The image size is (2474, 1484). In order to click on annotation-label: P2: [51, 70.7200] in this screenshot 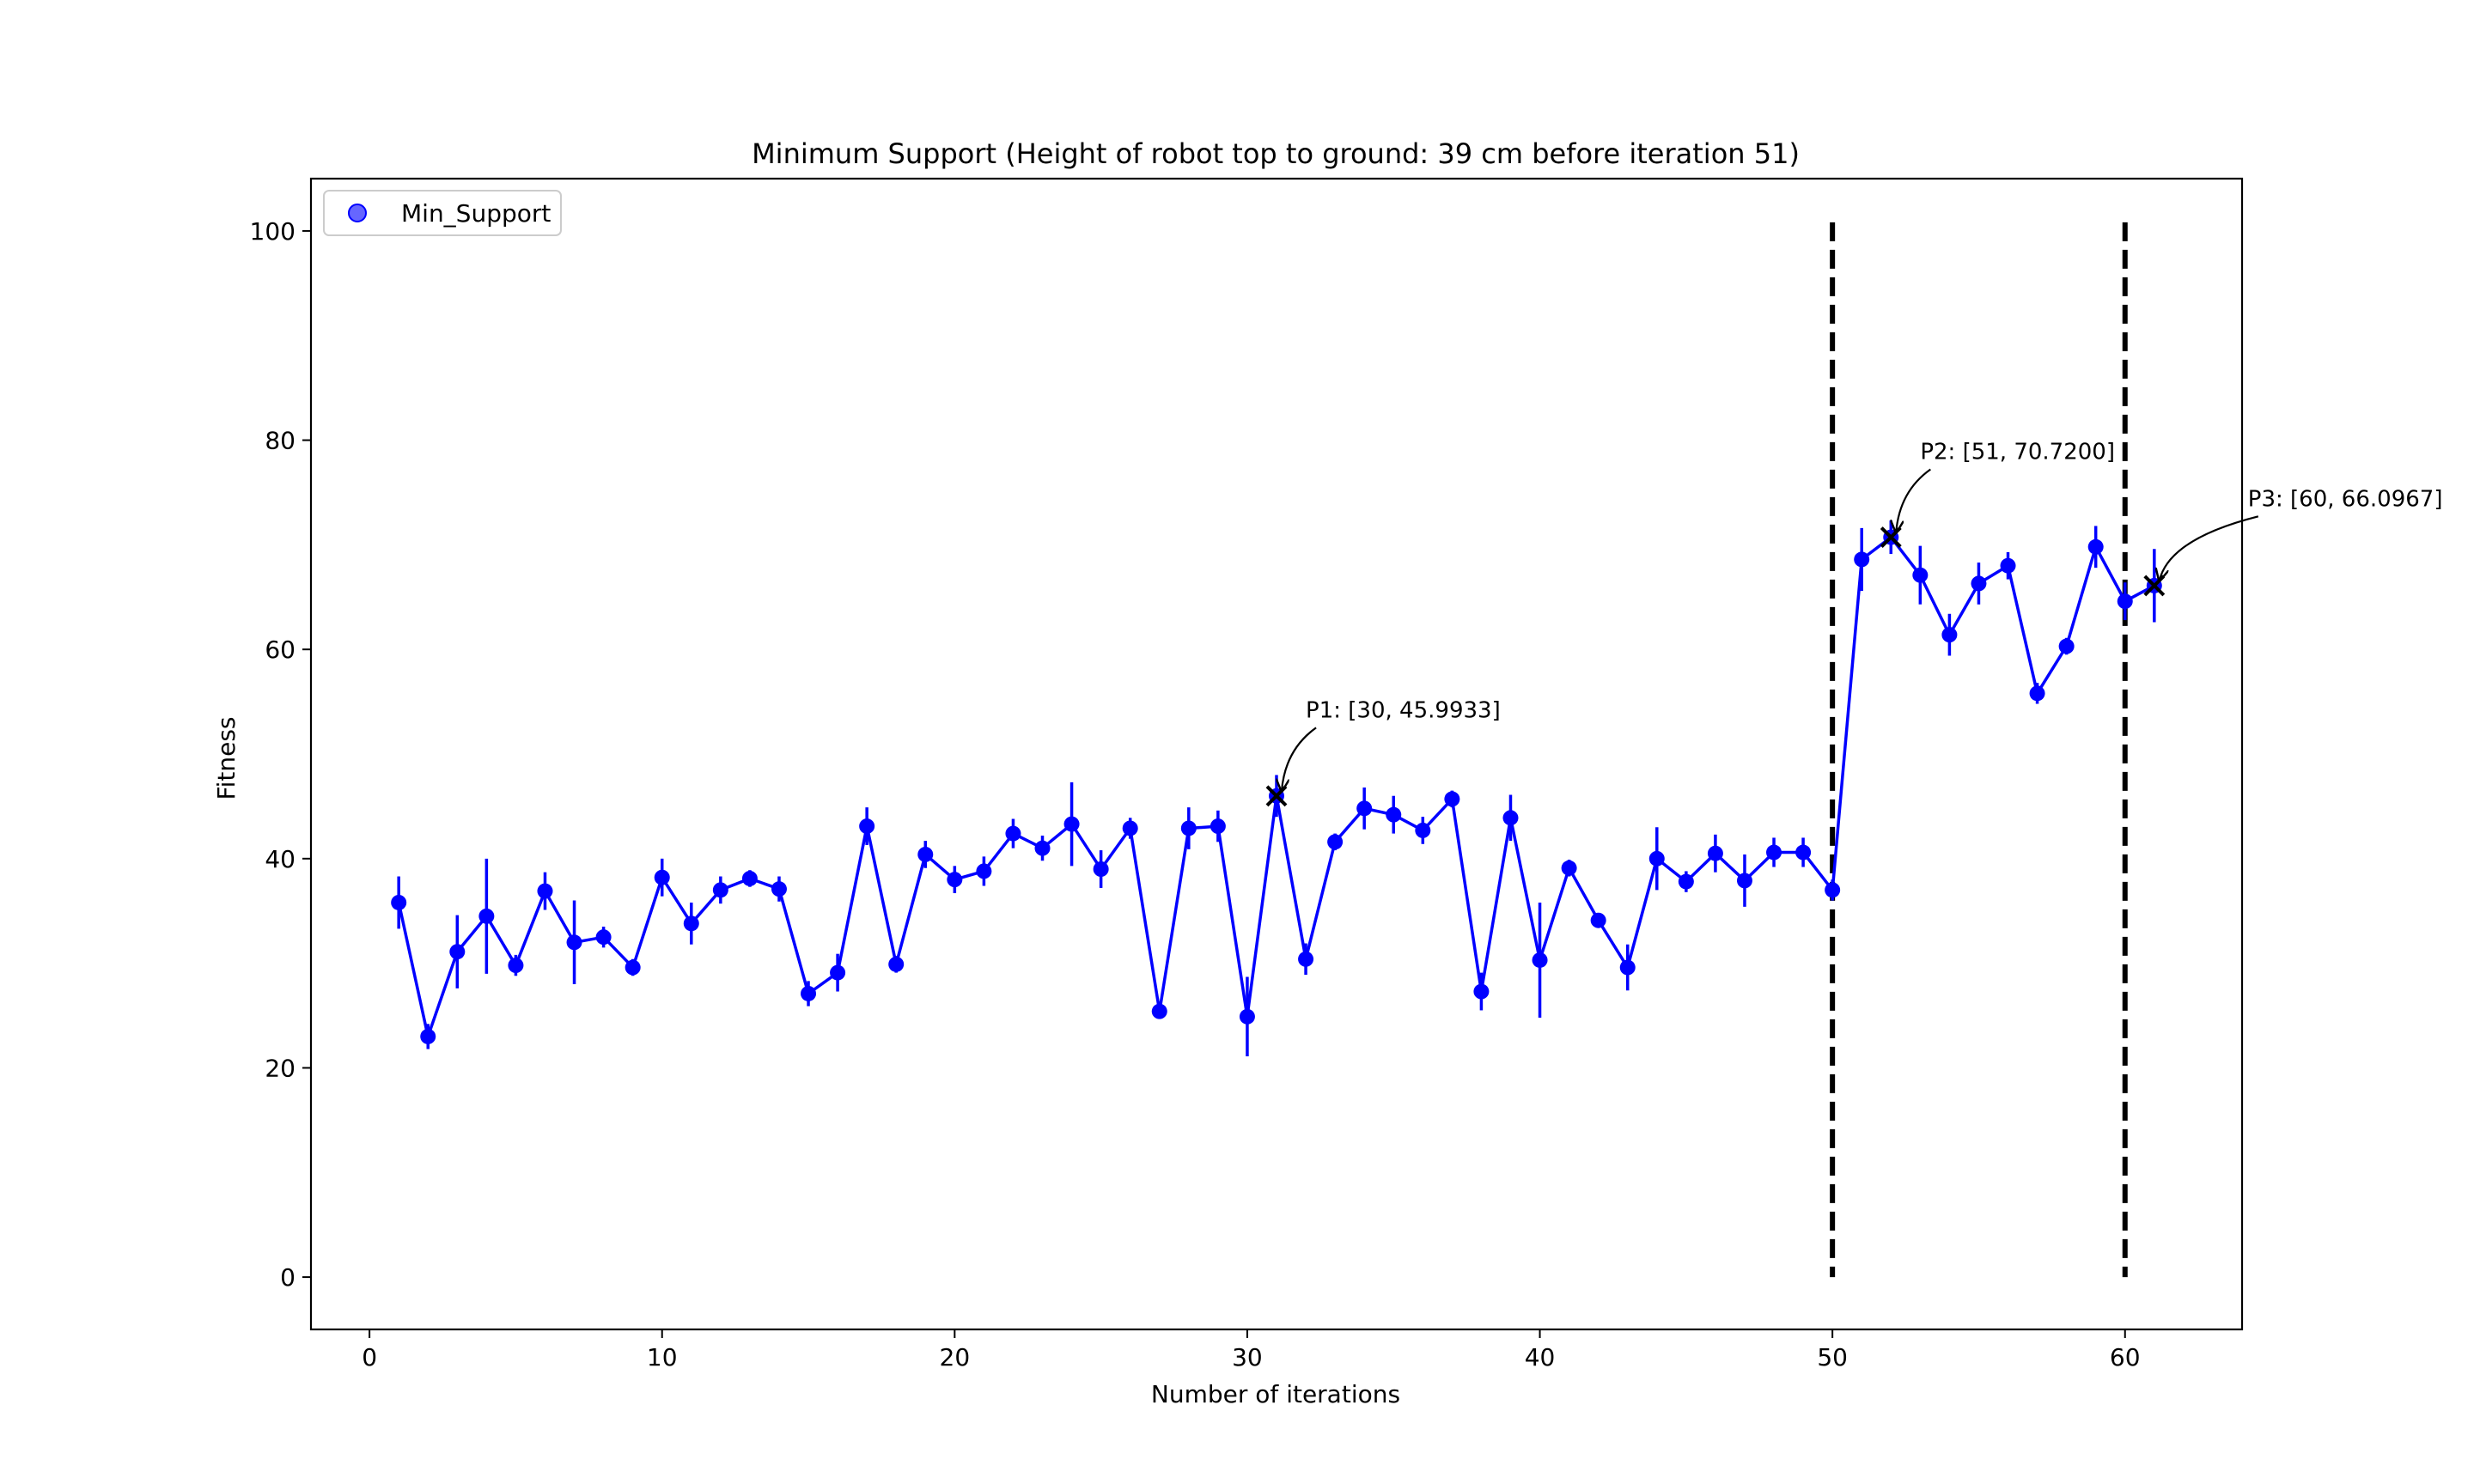, I will do `click(2017, 452)`.